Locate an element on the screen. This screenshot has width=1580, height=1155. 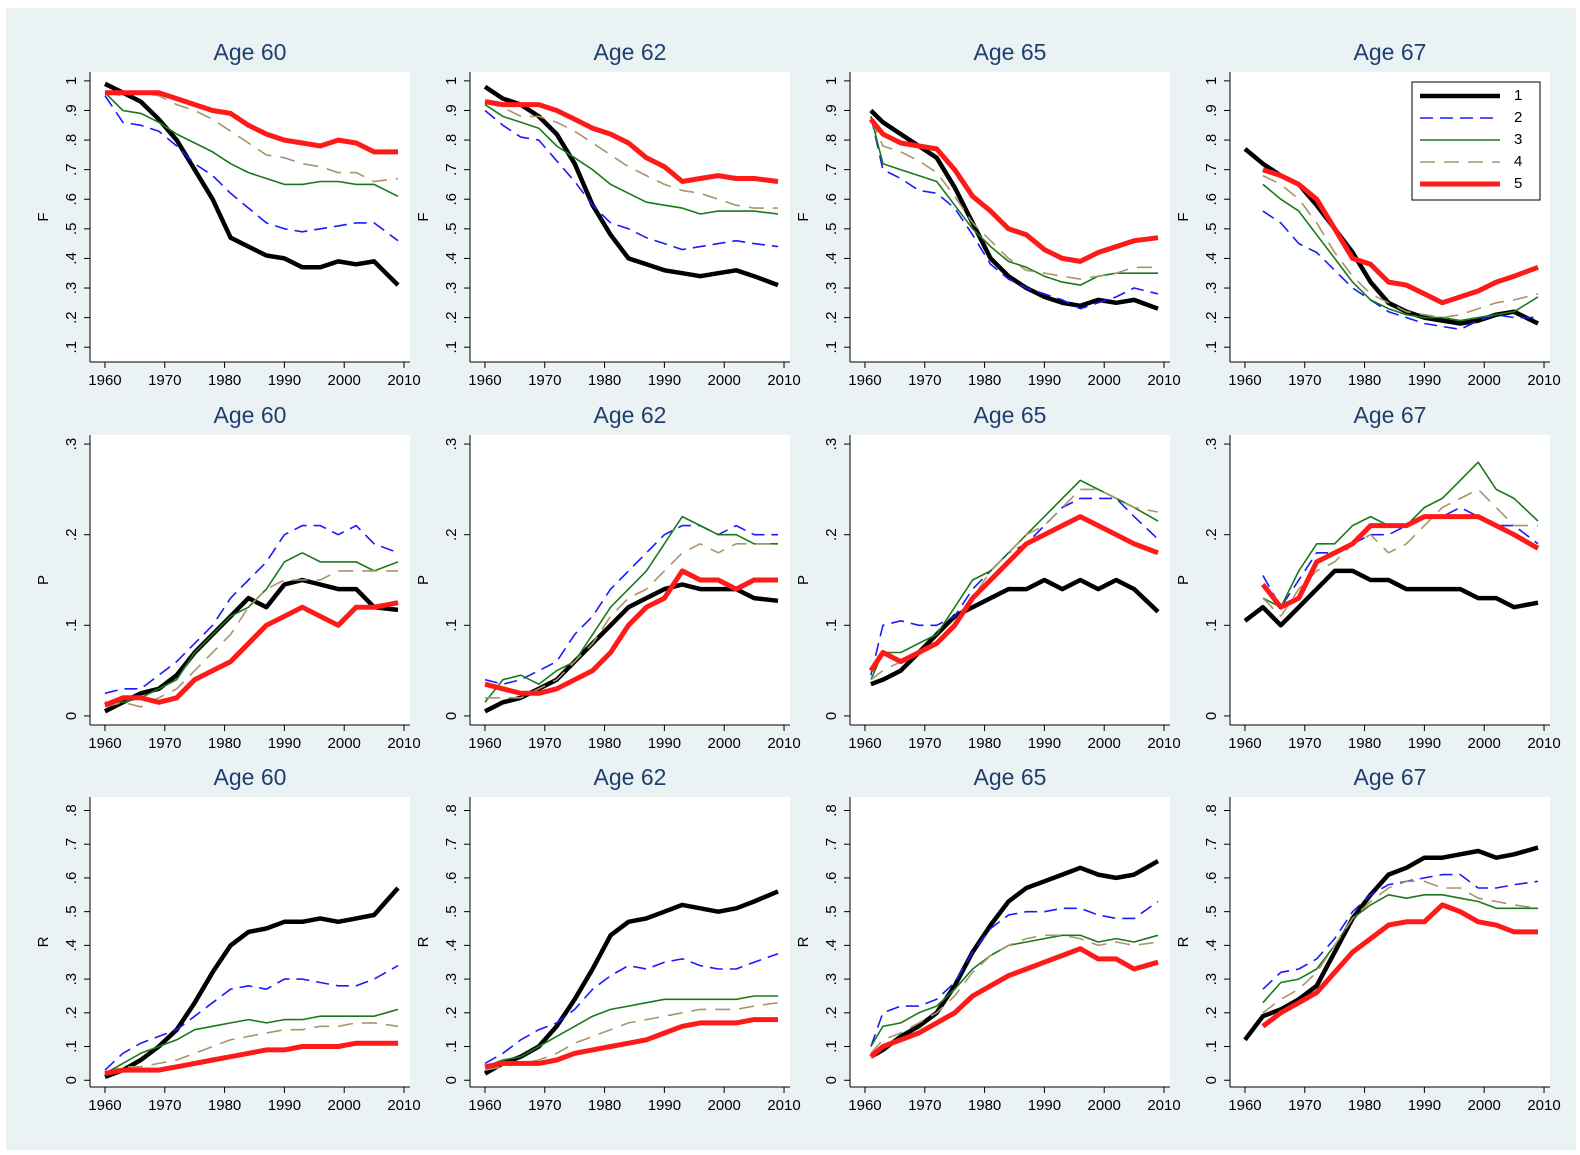
y-axis-label: F is located at coordinates (1183, 216).